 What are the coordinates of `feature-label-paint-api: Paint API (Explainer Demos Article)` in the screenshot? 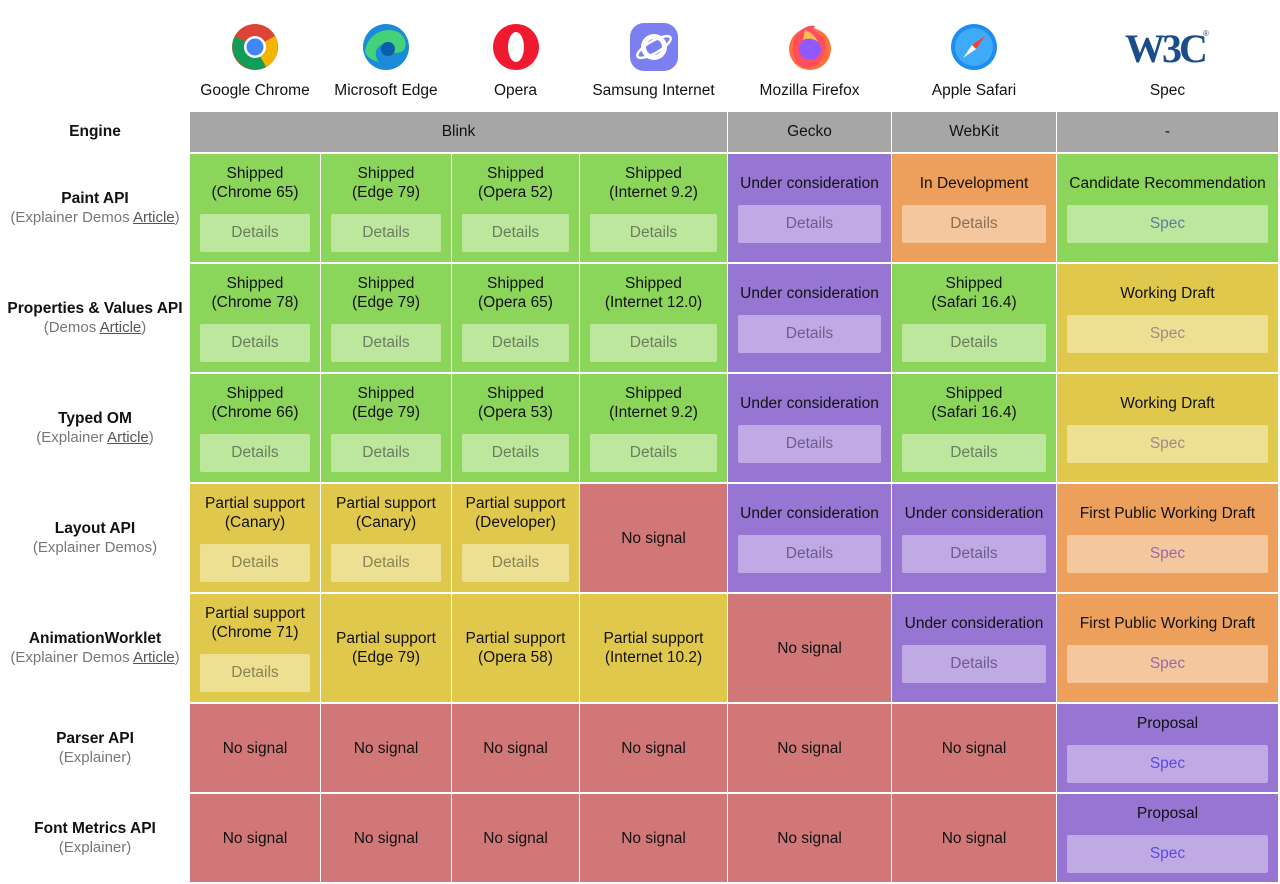 It's located at (95, 208).